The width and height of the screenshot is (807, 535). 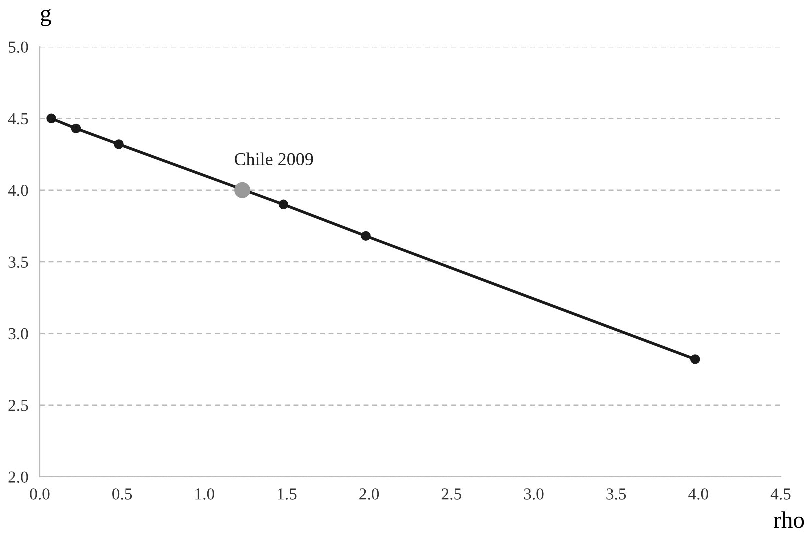 What do you see at coordinates (18, 119) in the screenshot?
I see `y-tick-label: 4.5` at bounding box center [18, 119].